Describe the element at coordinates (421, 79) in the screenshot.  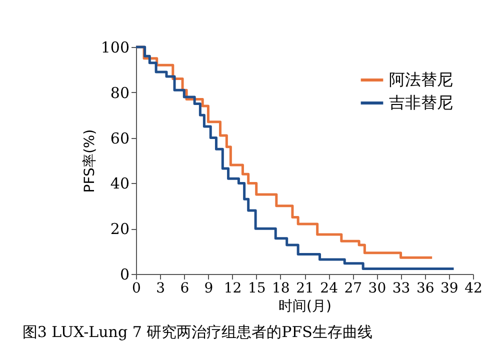
I see `legend-label: 阿法替尼` at that location.